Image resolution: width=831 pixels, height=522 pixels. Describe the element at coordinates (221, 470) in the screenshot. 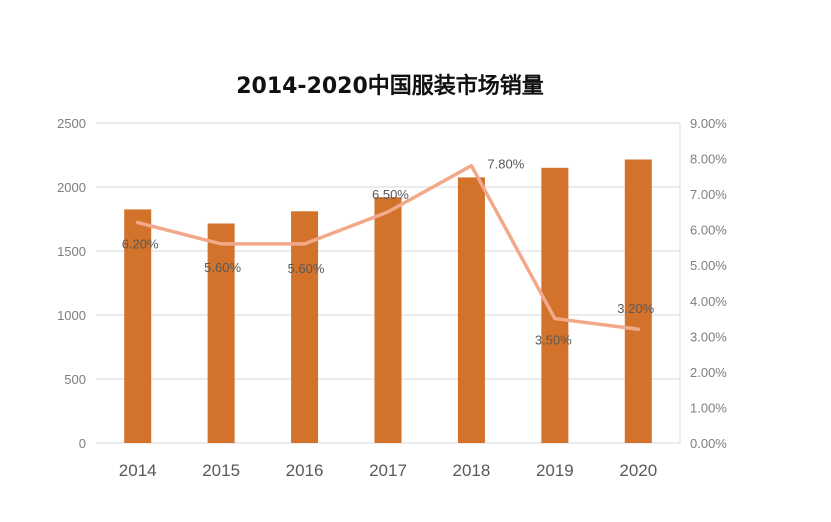

I see `x-tick-label: 2015` at that location.